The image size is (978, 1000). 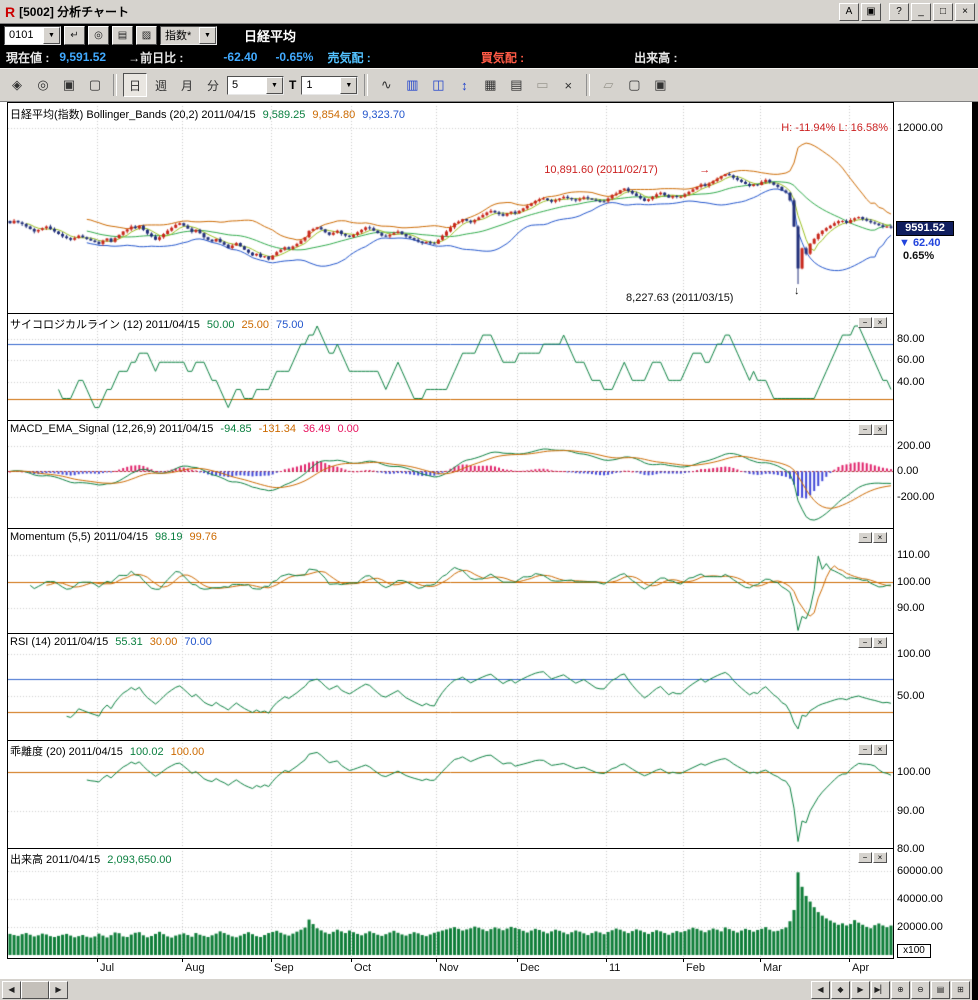 I want to click on current-price-value: 9,591.52, so click(x=83, y=57).